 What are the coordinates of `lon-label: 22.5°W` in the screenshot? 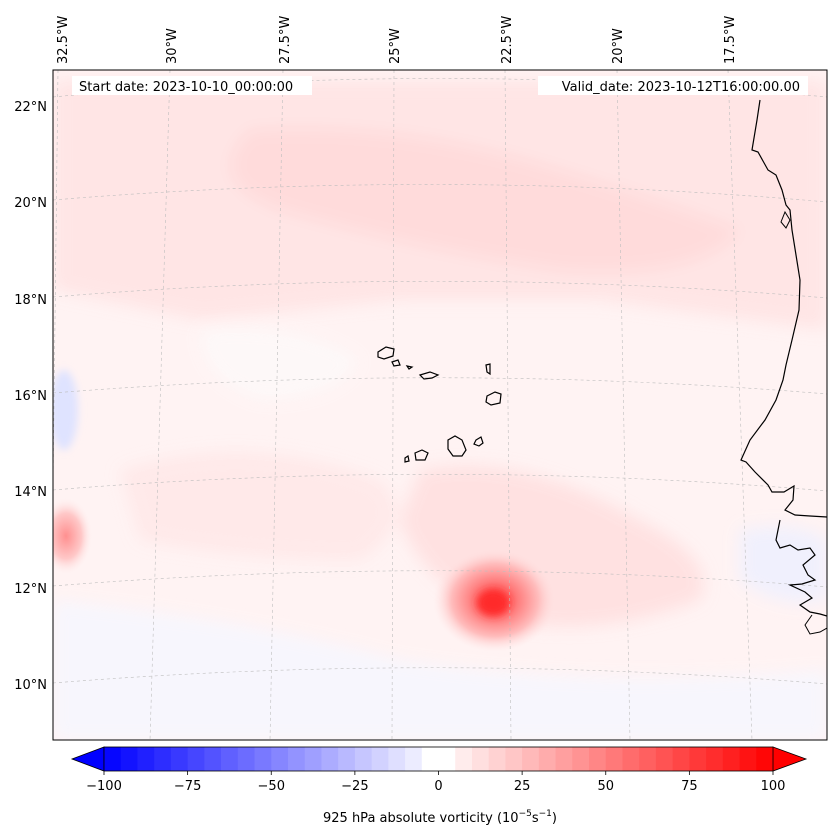 It's located at (507, 40).